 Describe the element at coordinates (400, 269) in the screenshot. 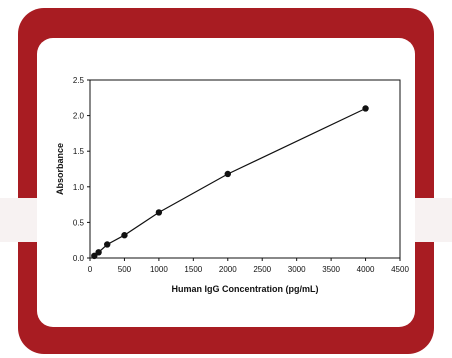

I see `x-tick-label: 4500` at that location.